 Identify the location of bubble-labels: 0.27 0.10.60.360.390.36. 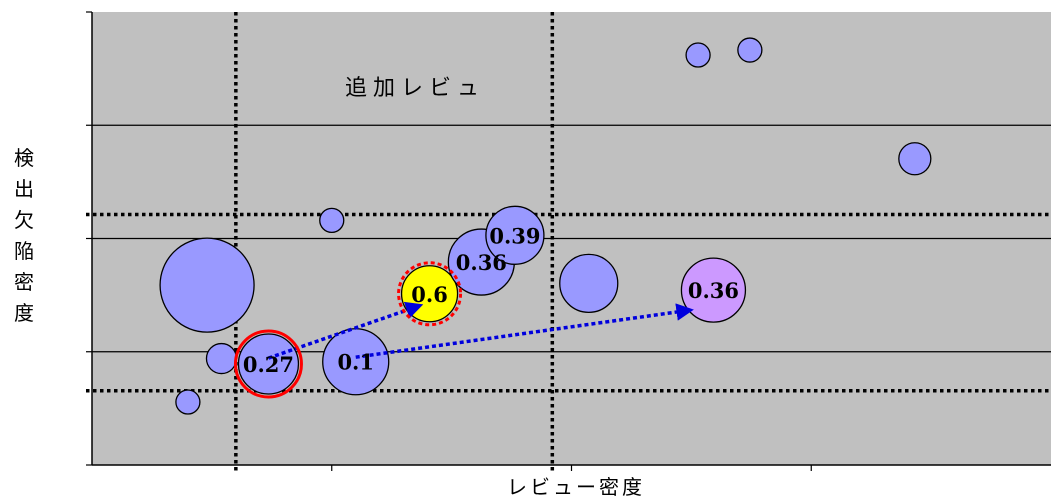
(491, 300).